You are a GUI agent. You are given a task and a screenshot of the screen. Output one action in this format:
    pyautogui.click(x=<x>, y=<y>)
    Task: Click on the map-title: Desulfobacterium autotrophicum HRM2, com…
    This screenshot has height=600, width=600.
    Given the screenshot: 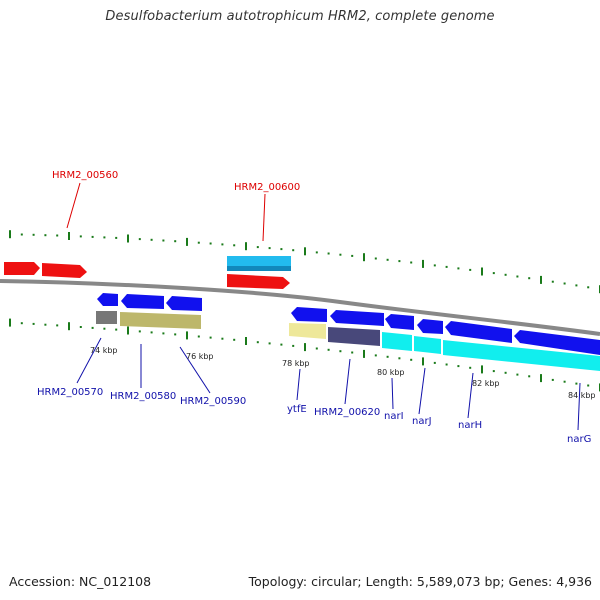 What is the action you would take?
    pyautogui.click(x=300, y=16)
    